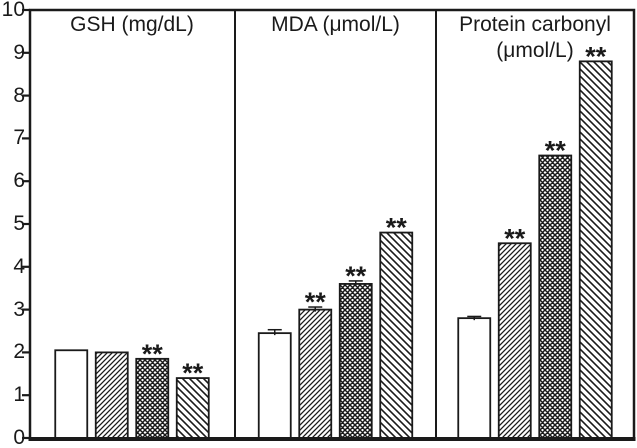  Describe the element at coordinates (19, 181) in the screenshot. I see `y-tick-label: 6` at that location.